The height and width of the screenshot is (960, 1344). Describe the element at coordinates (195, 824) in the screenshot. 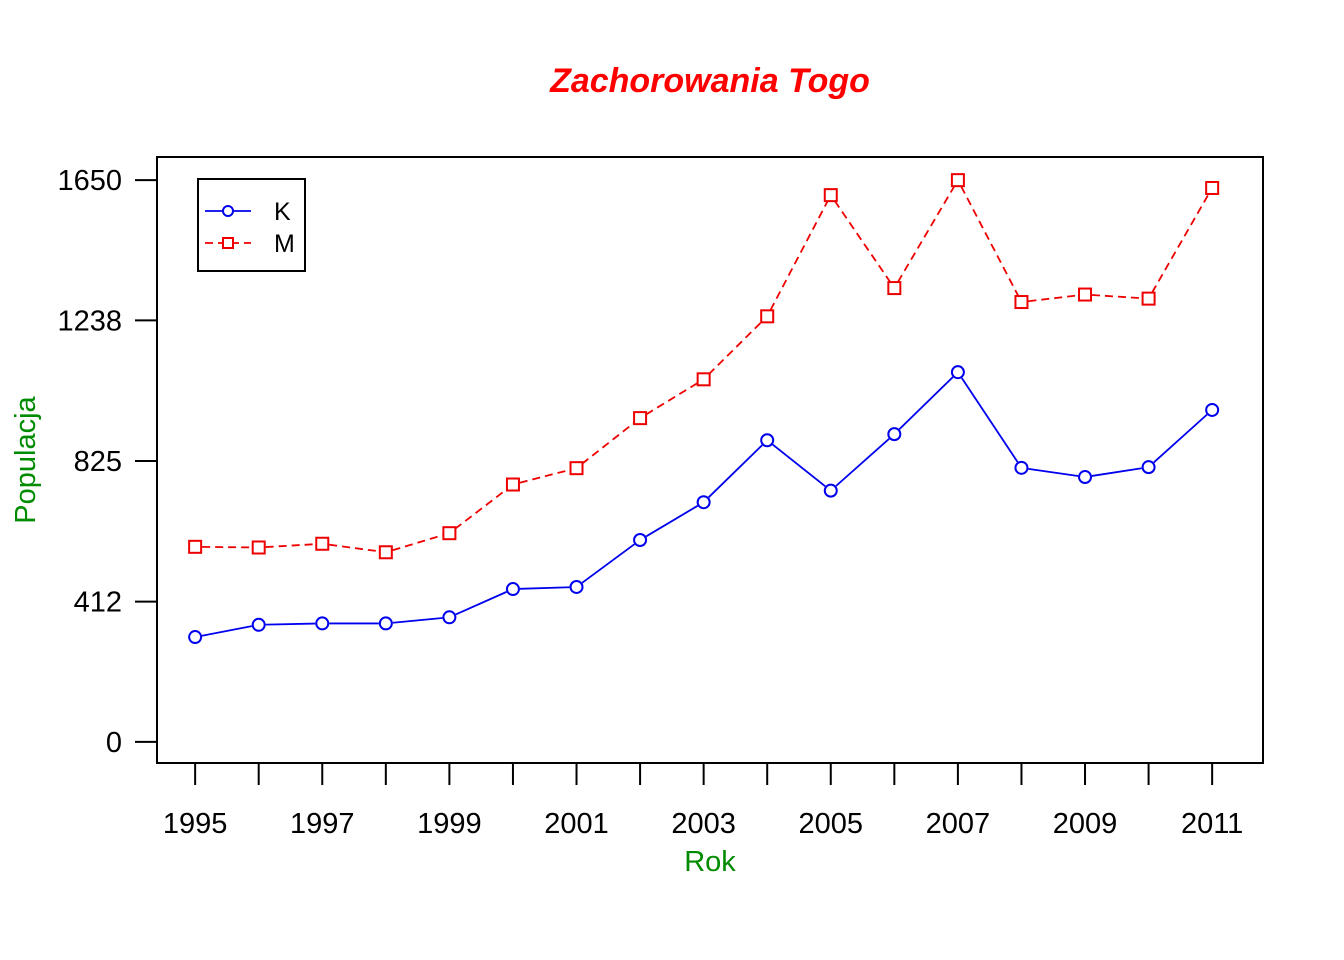

I see `x-tick-label: 1995` at that location.